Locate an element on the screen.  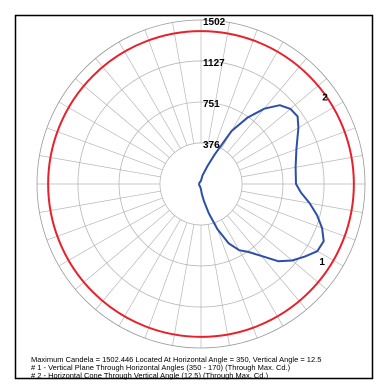
series-label-1: 1 is located at coordinates (322, 262).